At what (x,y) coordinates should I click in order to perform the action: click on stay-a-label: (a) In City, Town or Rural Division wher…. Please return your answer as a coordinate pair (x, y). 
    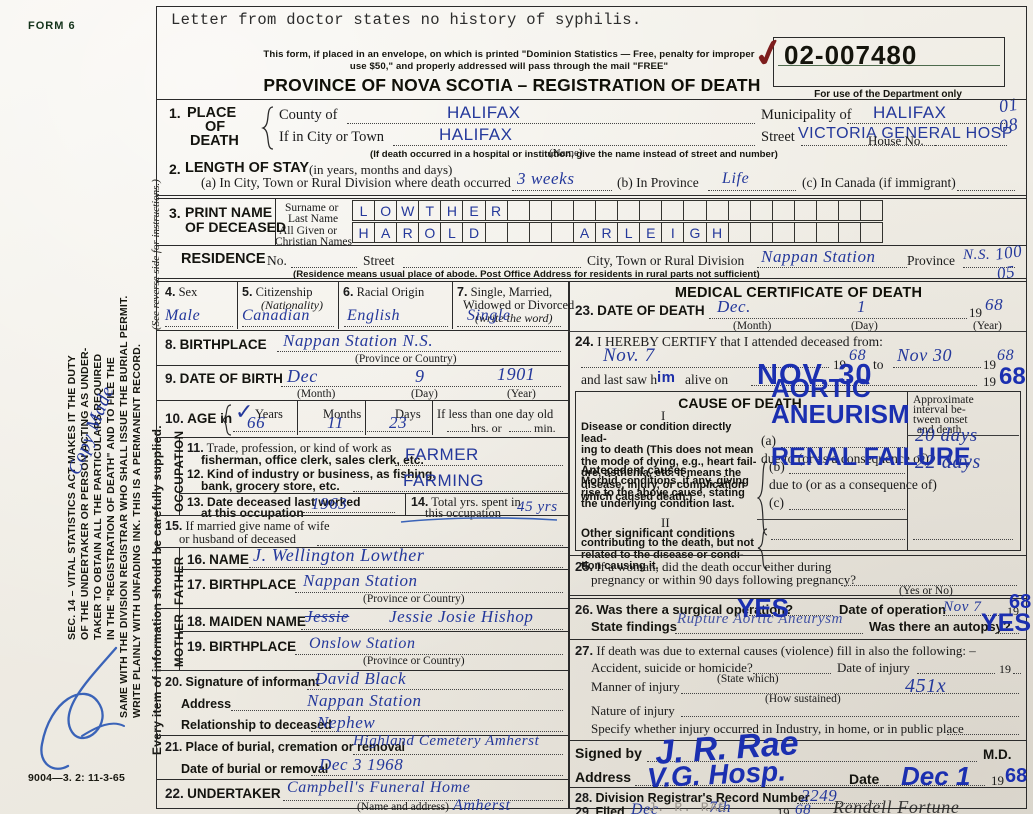
    Looking at the image, I should click on (356, 182).